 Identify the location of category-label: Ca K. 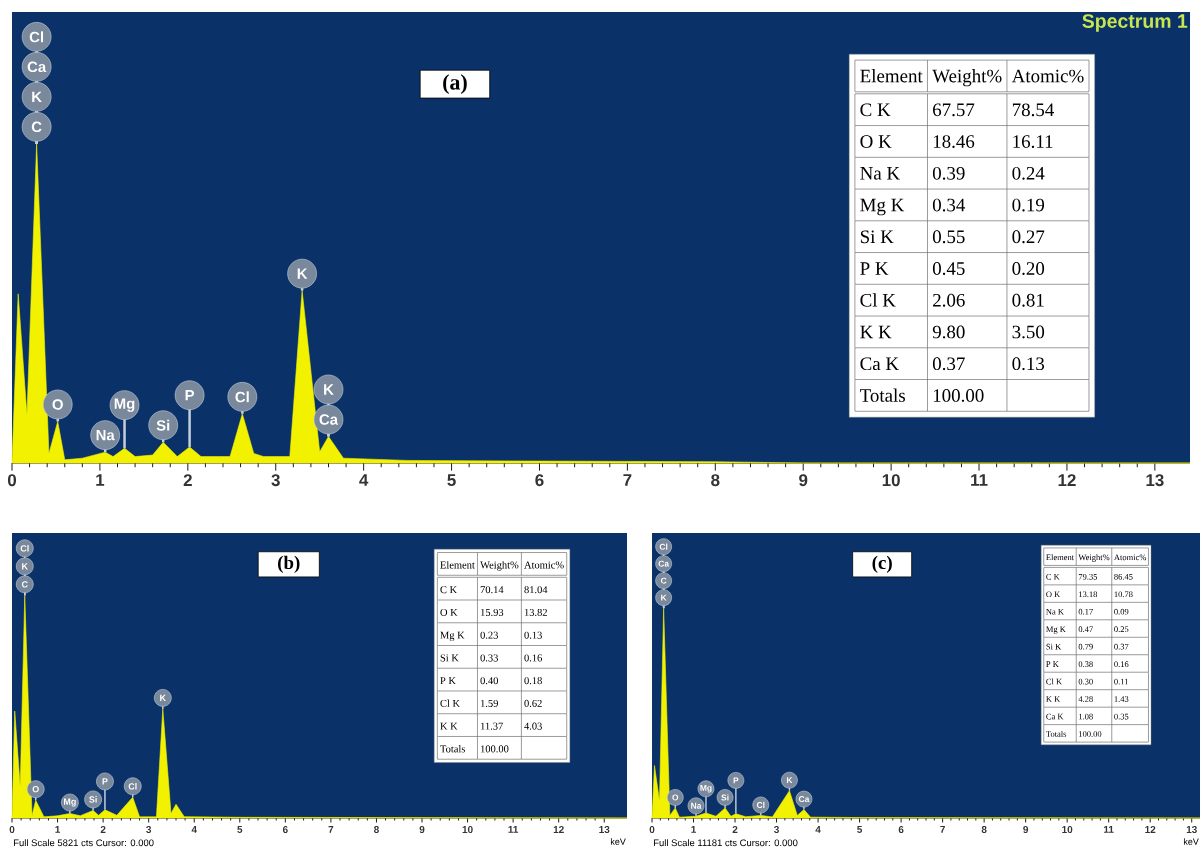
(1055, 716).